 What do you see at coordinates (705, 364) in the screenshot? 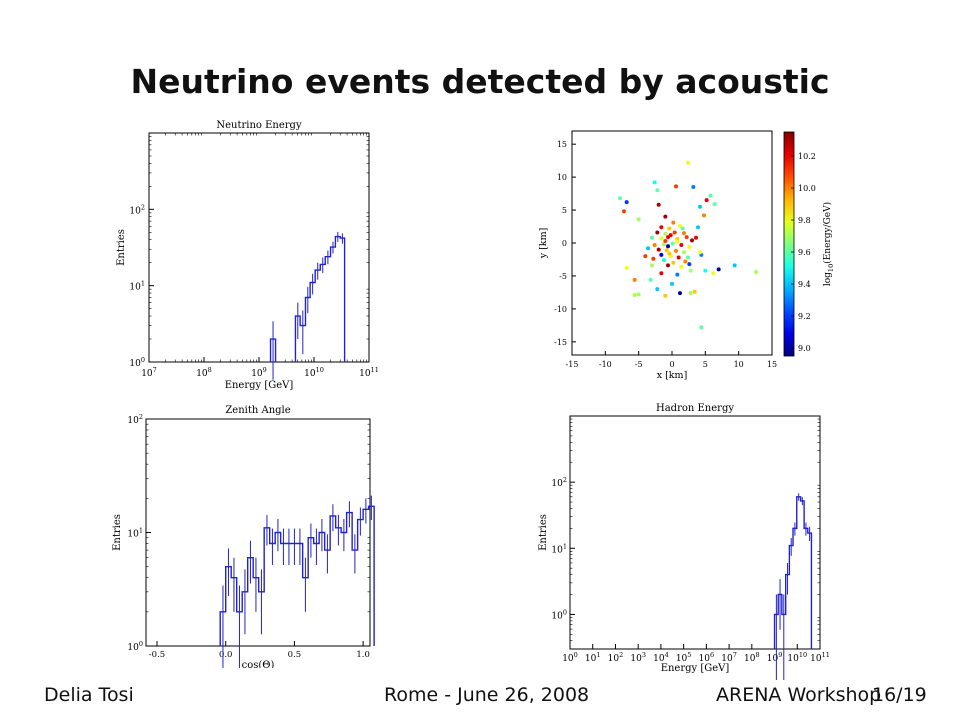
I see `x-tick-label: 5` at bounding box center [705, 364].